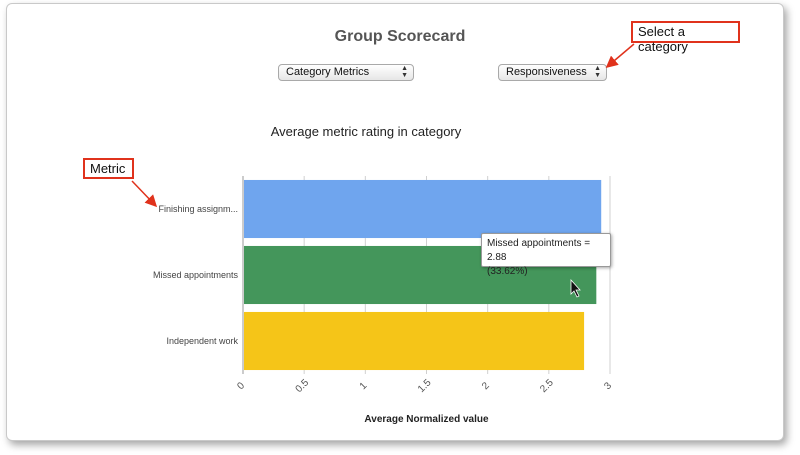 The height and width of the screenshot is (455, 800). Describe the element at coordinates (400, 36) in the screenshot. I see `page-title: Group Scorecard` at that location.